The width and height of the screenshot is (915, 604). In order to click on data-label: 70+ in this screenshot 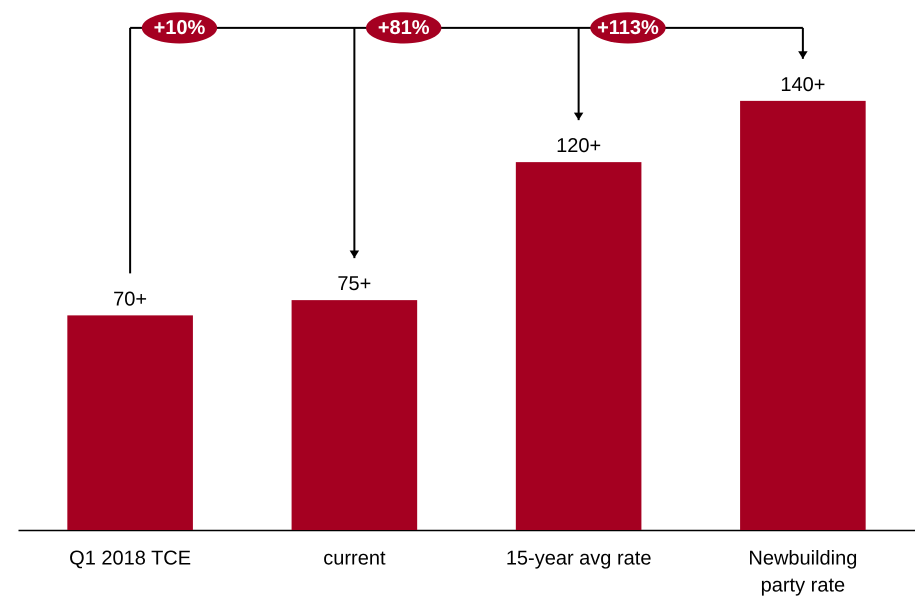, I will do `click(130, 299)`.